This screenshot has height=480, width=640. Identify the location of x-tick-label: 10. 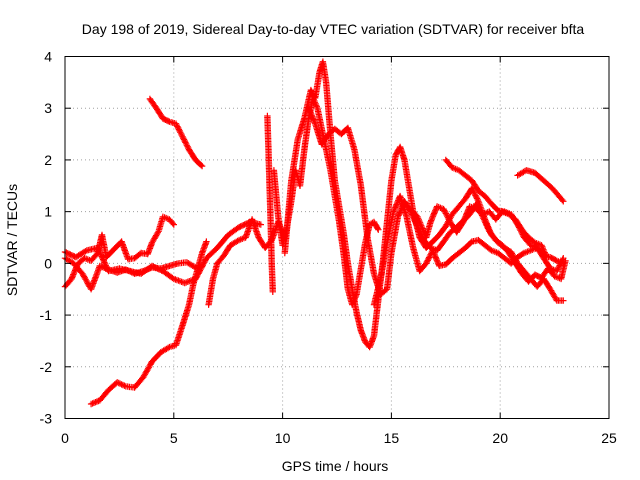
(283, 438).